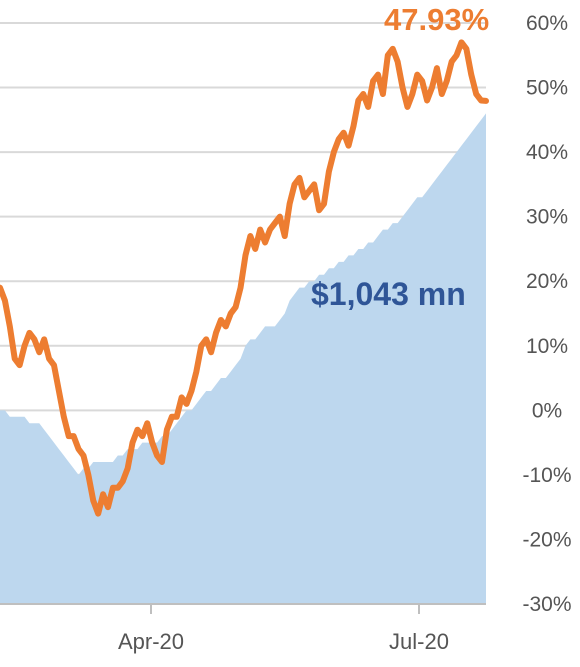  I want to click on y-tick-label: 20%, so click(547, 281).